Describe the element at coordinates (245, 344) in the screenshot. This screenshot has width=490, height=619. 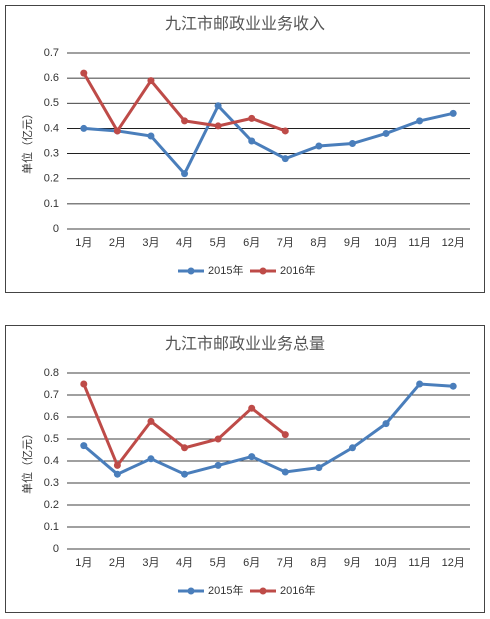
I see `chart-title: 九江市邮政业业务总量` at that location.